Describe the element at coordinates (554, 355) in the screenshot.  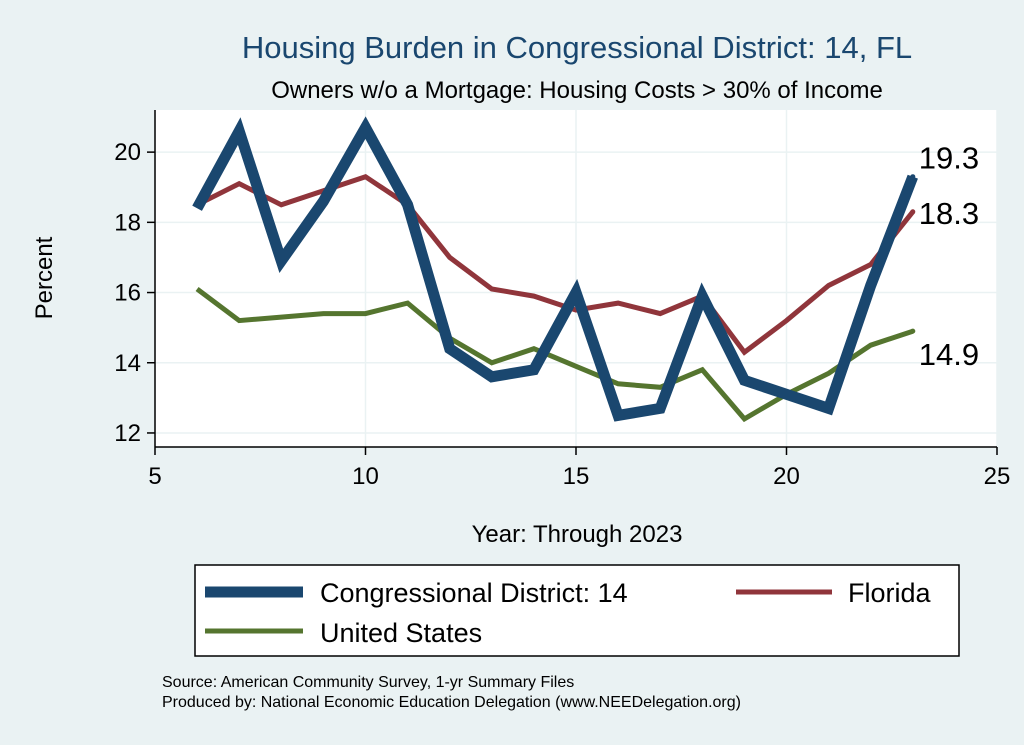
I see `series-line-united-states` at that location.